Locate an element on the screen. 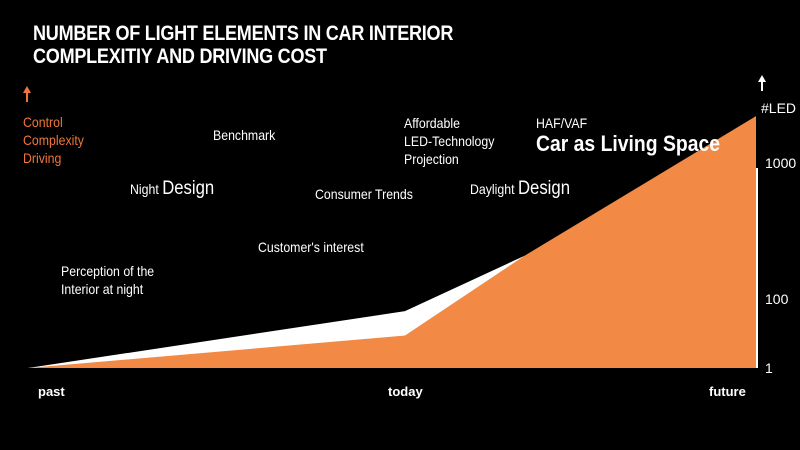  y-axis-label: #LED is located at coordinates (779, 108).